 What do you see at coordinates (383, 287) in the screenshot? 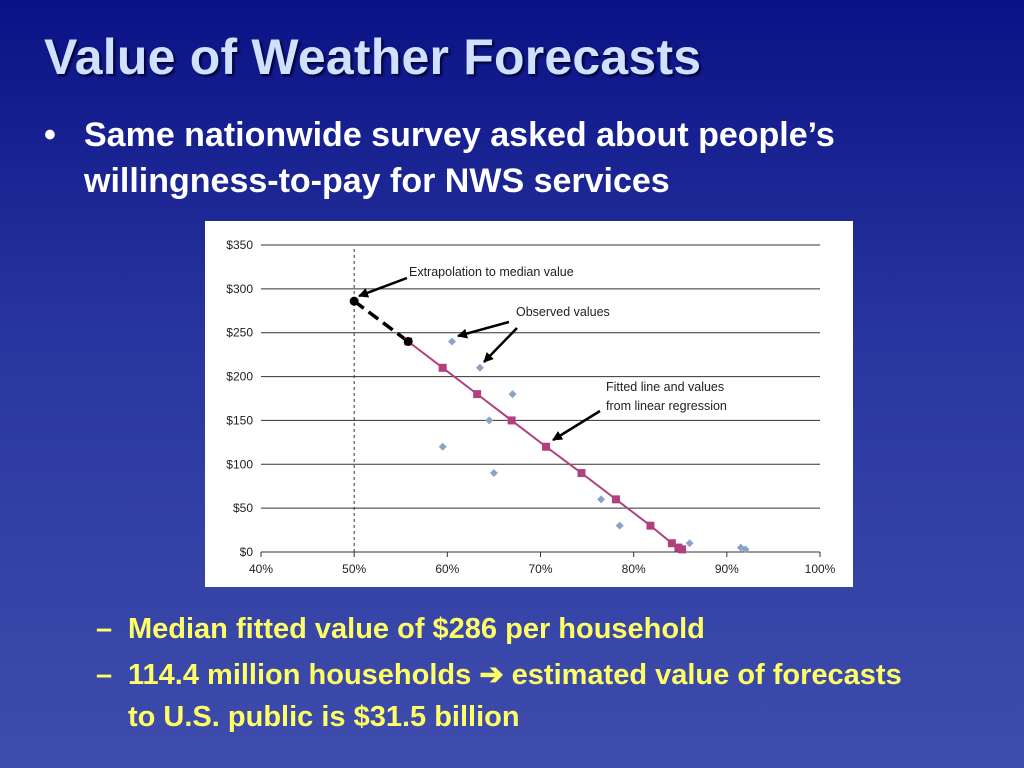
I see `arrow-extrapolation` at bounding box center [383, 287].